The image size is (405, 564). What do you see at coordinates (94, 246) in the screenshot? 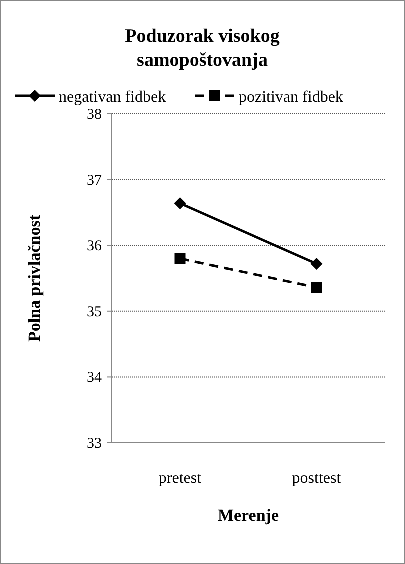
I see `y-tick-label: 36` at bounding box center [94, 246].